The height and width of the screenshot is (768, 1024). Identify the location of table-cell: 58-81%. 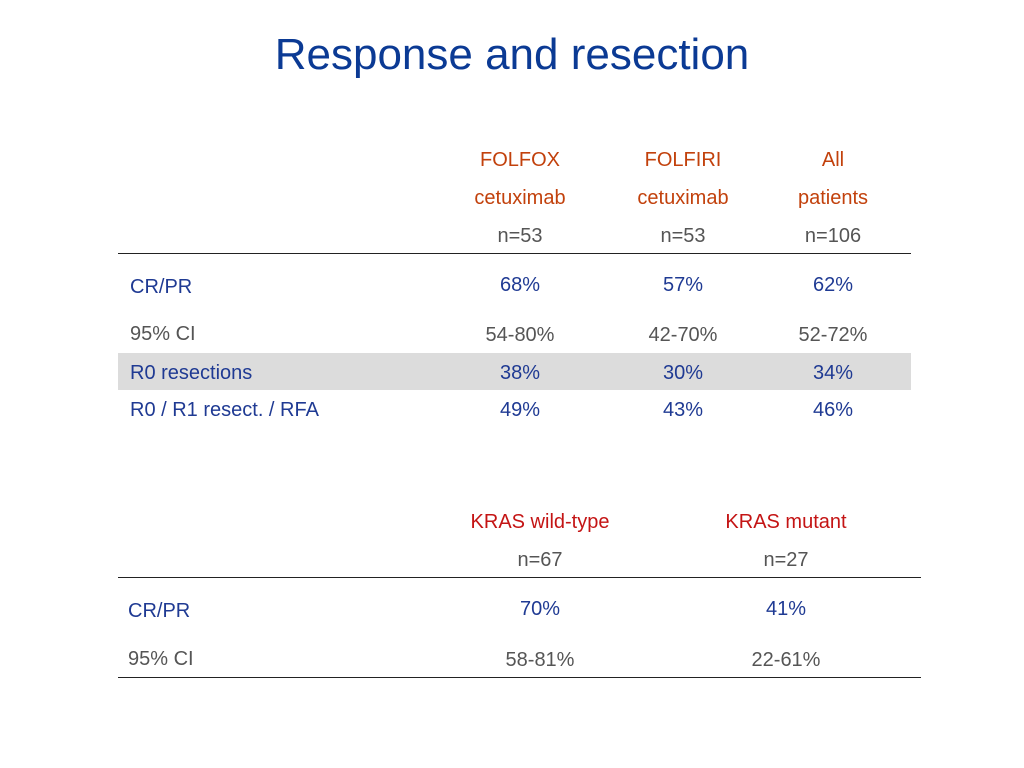
(540, 660).